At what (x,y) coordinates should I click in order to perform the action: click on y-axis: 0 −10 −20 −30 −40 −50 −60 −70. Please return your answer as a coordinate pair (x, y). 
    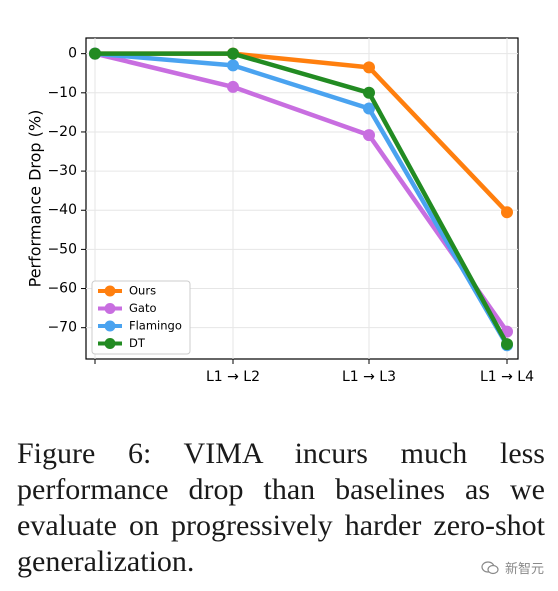
    Looking at the image, I should click on (66, 191).